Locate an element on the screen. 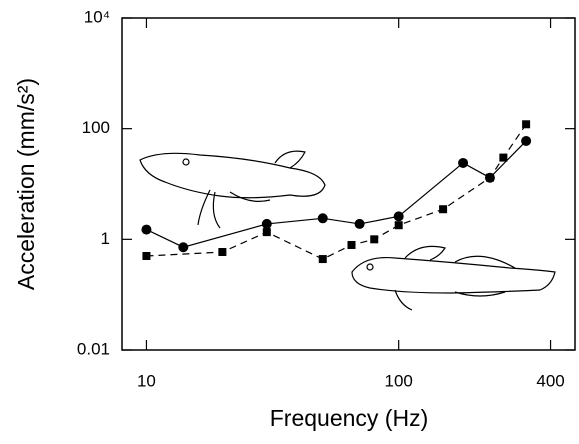  x-tick-label: 100 is located at coordinates (399, 380).